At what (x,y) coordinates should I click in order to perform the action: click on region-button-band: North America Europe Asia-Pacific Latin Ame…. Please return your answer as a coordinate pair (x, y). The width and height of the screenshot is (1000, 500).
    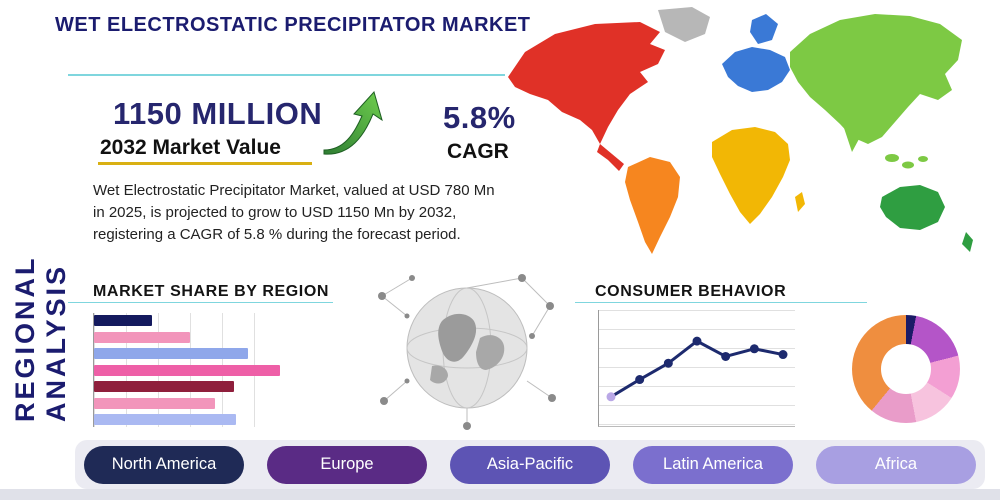
    Looking at the image, I should click on (530, 464).